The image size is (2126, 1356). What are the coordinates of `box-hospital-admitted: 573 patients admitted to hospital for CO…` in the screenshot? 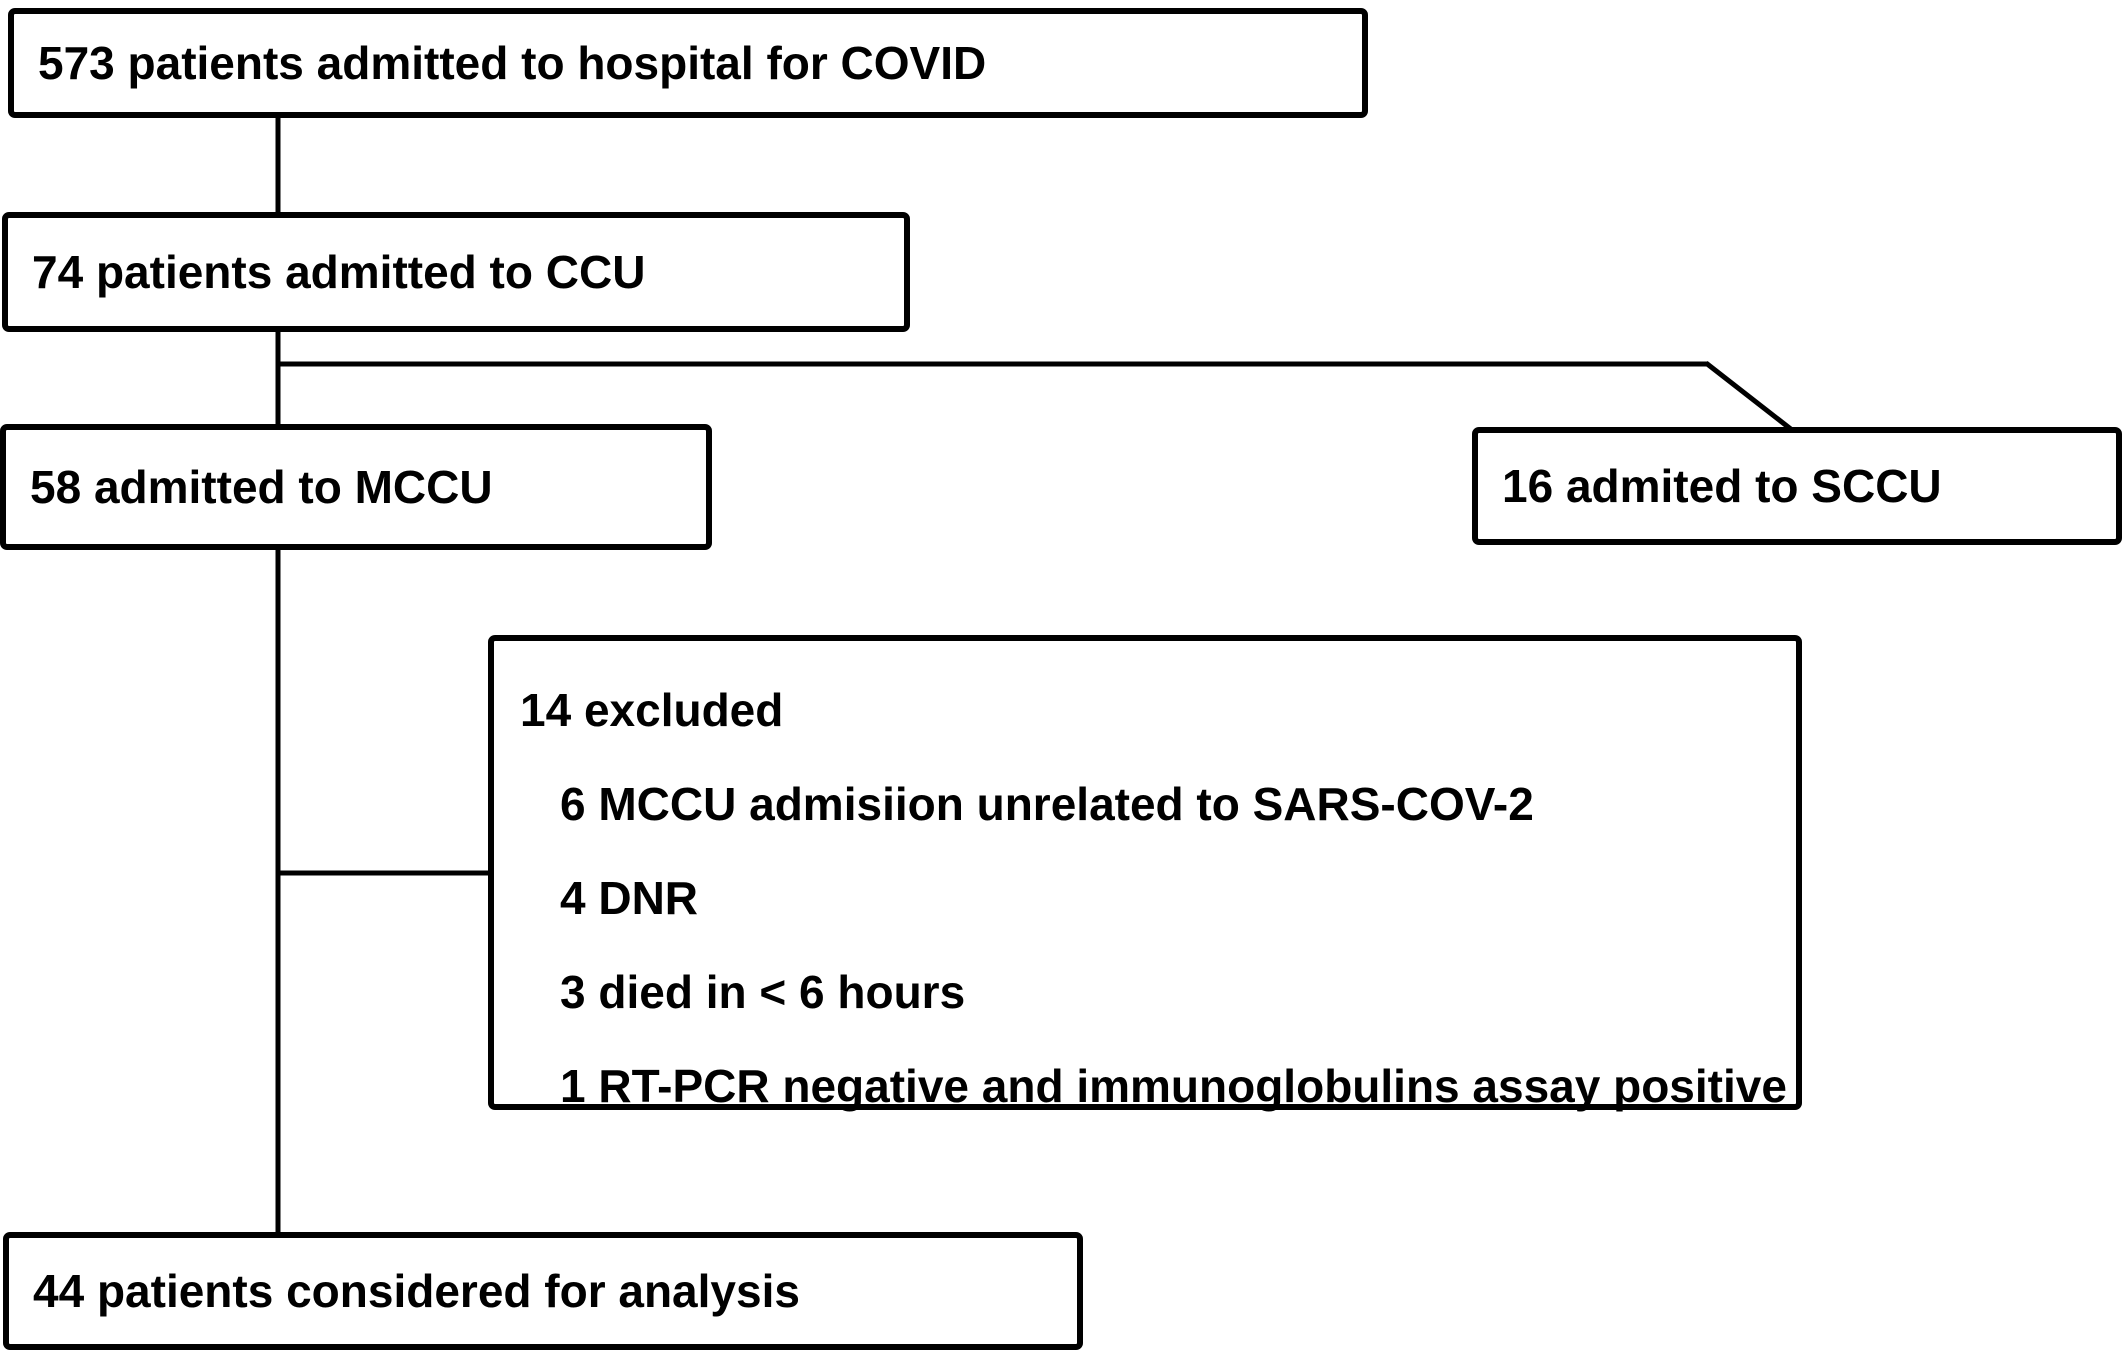 It's located at (688, 63).